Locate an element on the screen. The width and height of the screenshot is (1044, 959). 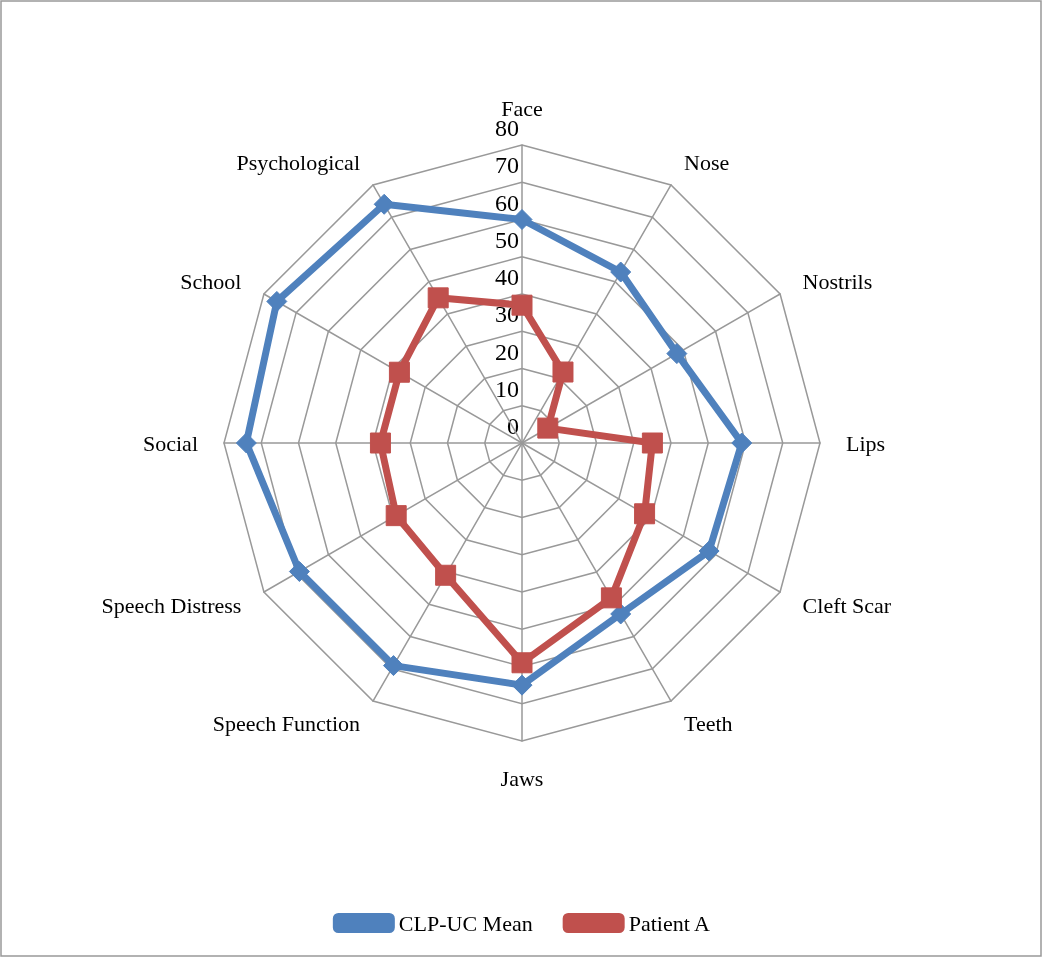
legend-label: CLP-UC Mean is located at coordinates (465, 923).